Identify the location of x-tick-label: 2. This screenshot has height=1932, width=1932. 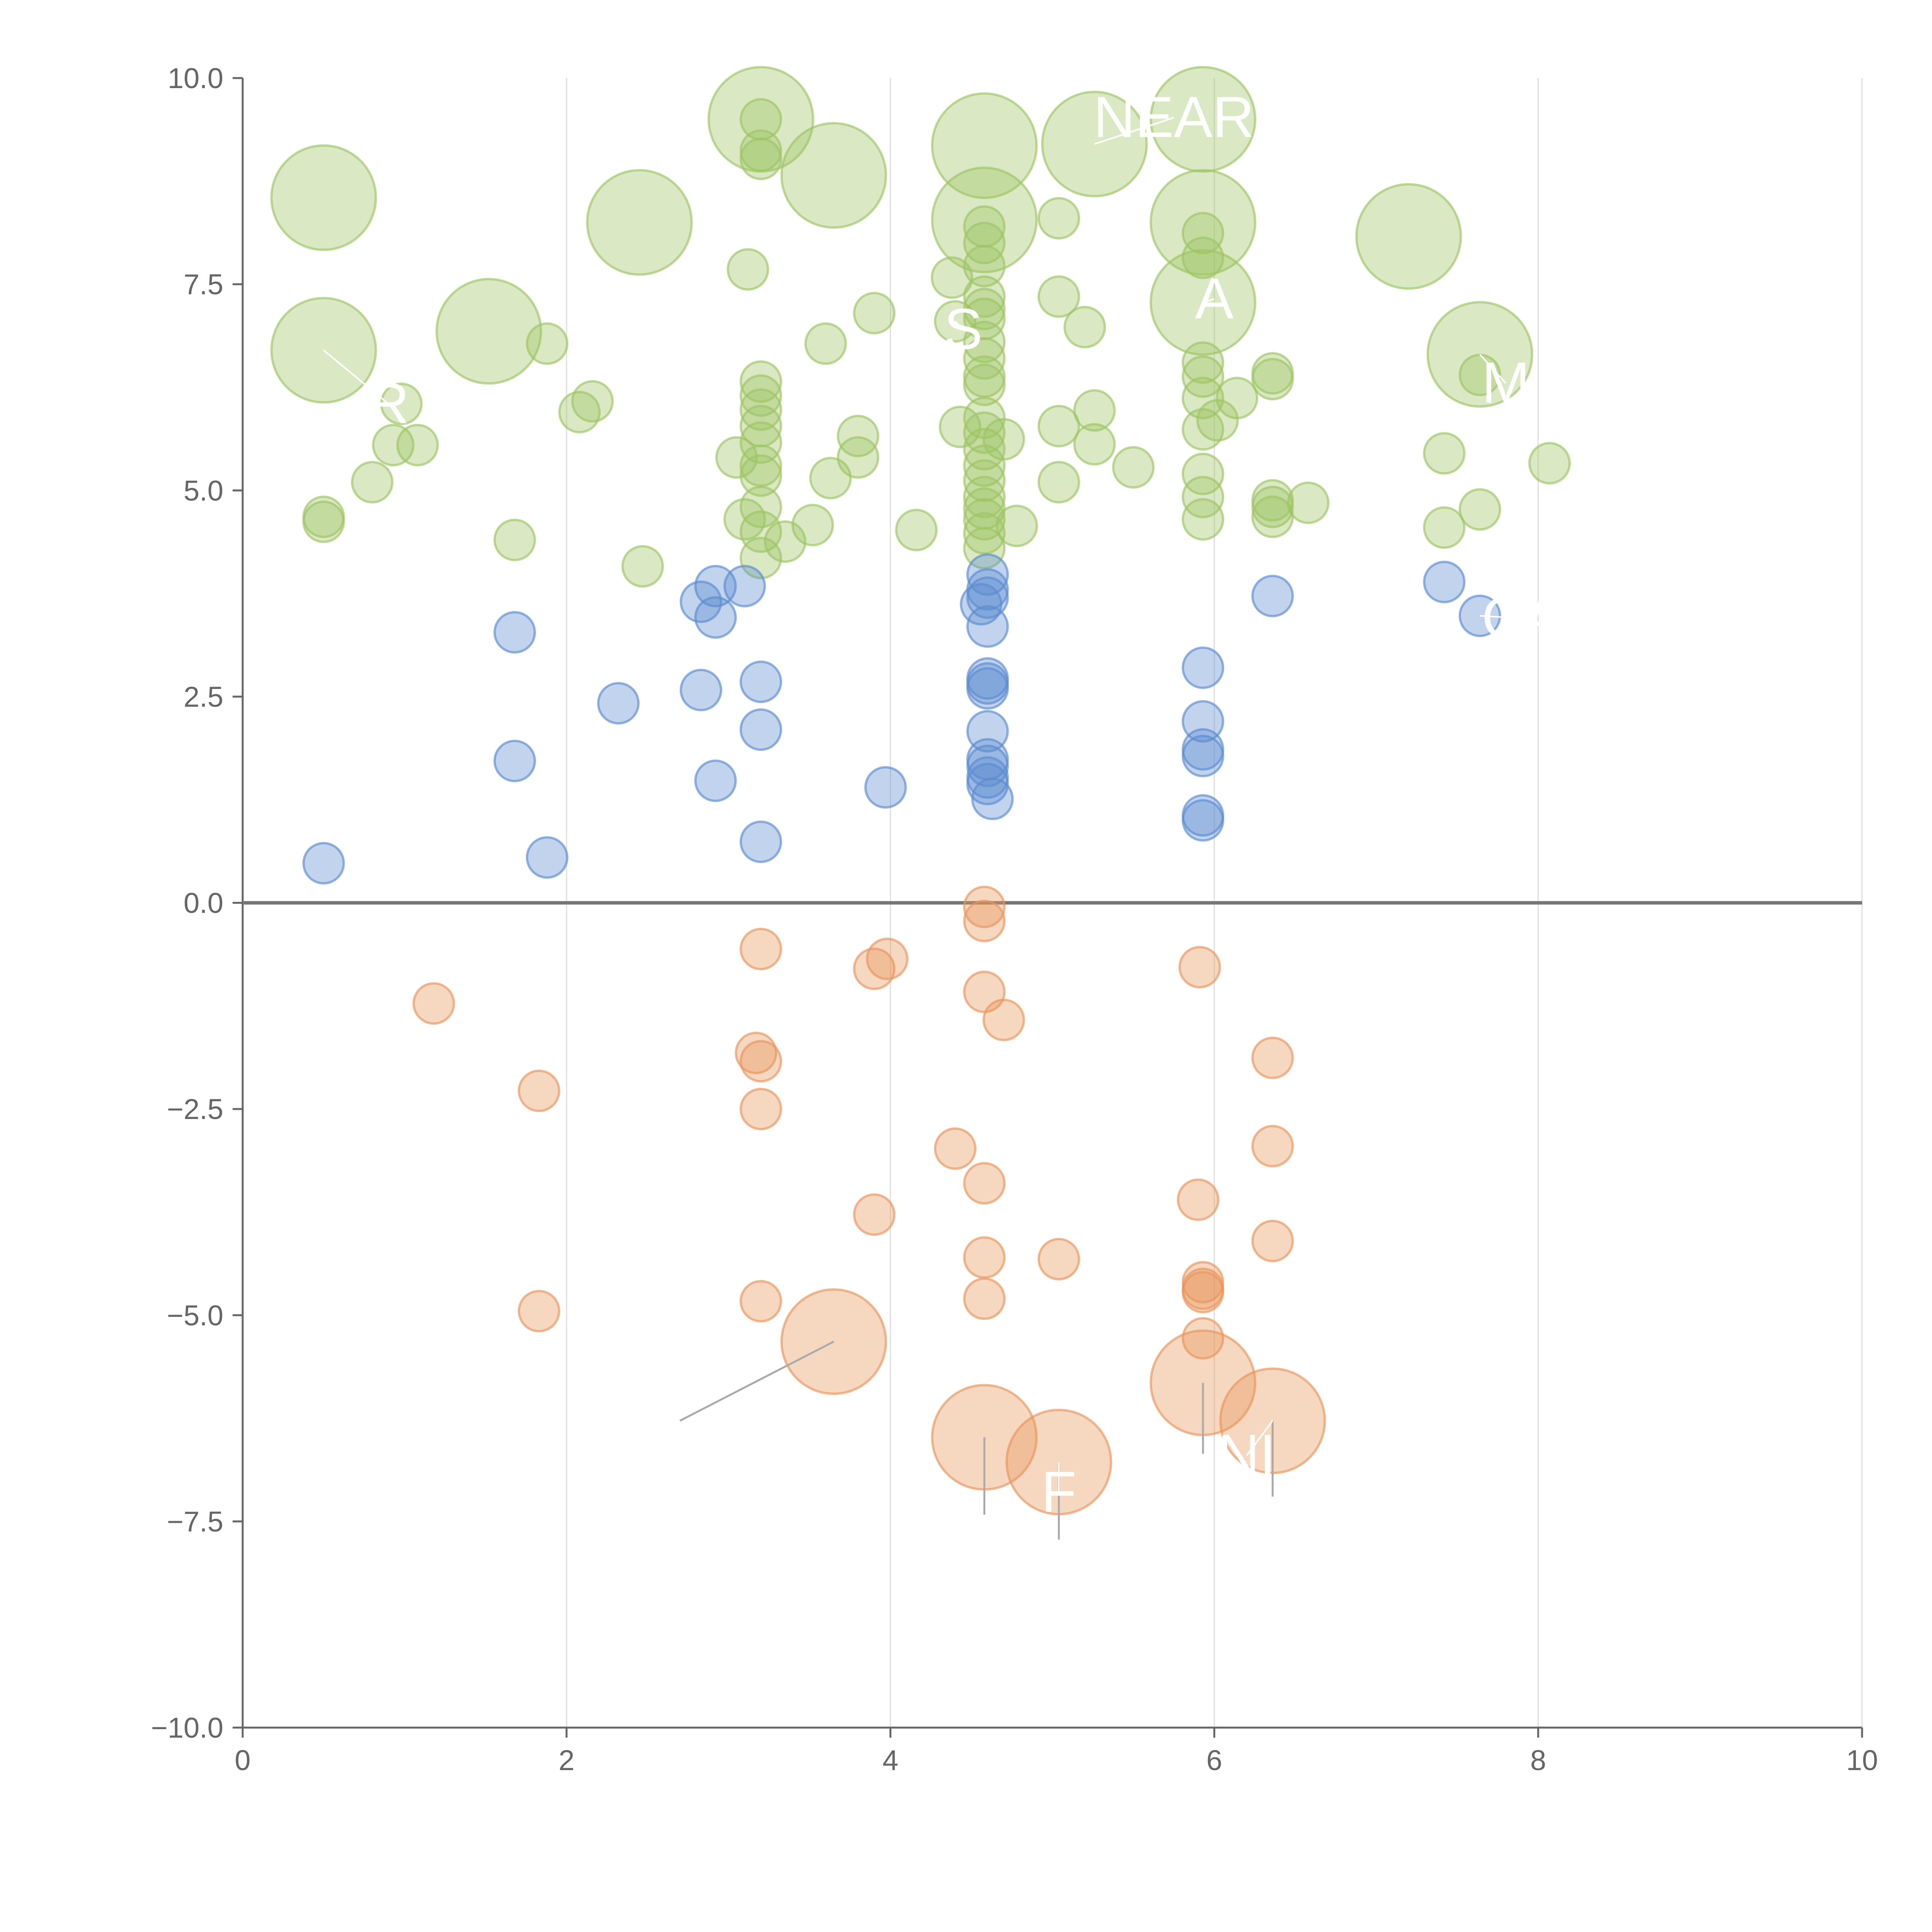
(567, 1760).